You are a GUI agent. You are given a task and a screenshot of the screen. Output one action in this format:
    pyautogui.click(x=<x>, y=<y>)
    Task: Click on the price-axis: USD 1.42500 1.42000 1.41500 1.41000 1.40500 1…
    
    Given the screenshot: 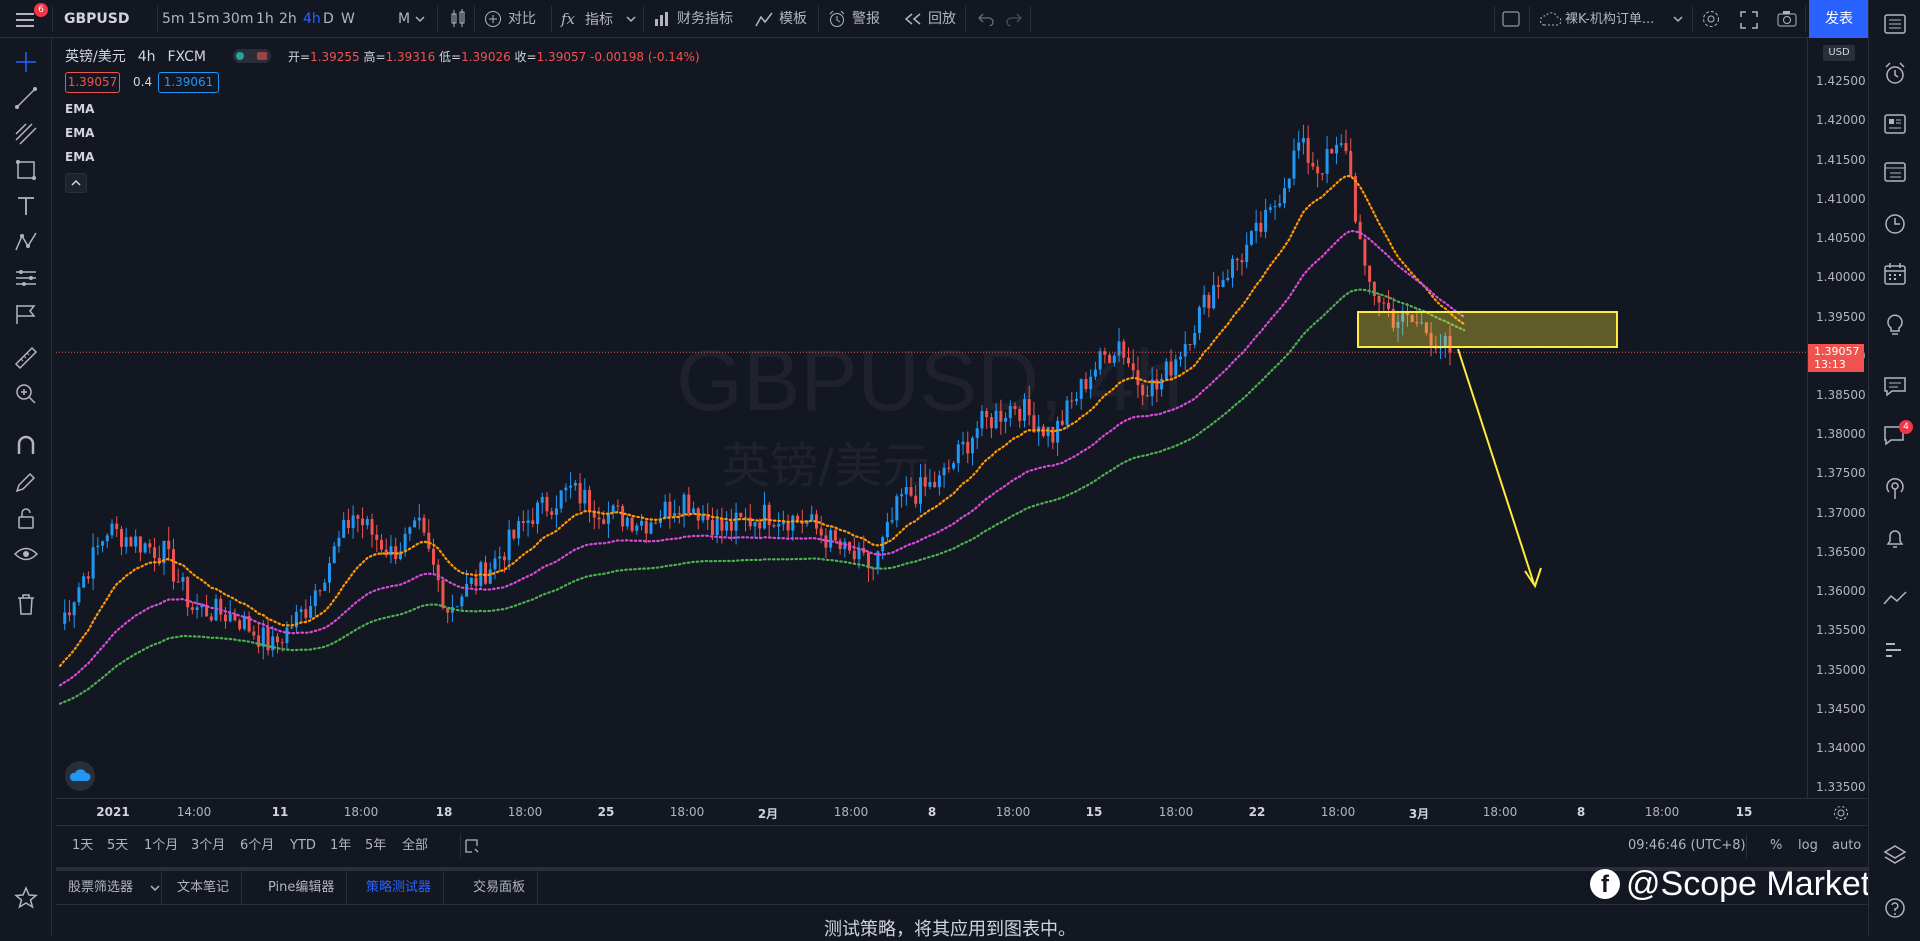 What is the action you would take?
    pyautogui.click(x=1837, y=418)
    